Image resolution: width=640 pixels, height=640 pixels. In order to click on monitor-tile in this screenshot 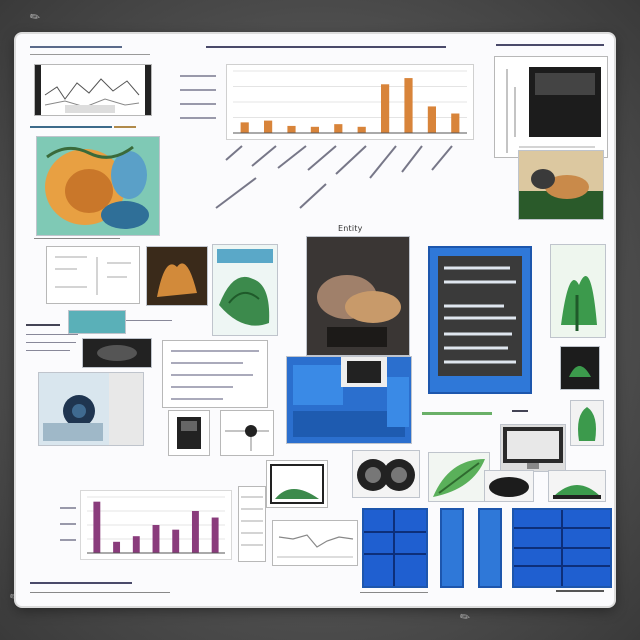, I will do `click(533, 448)`.